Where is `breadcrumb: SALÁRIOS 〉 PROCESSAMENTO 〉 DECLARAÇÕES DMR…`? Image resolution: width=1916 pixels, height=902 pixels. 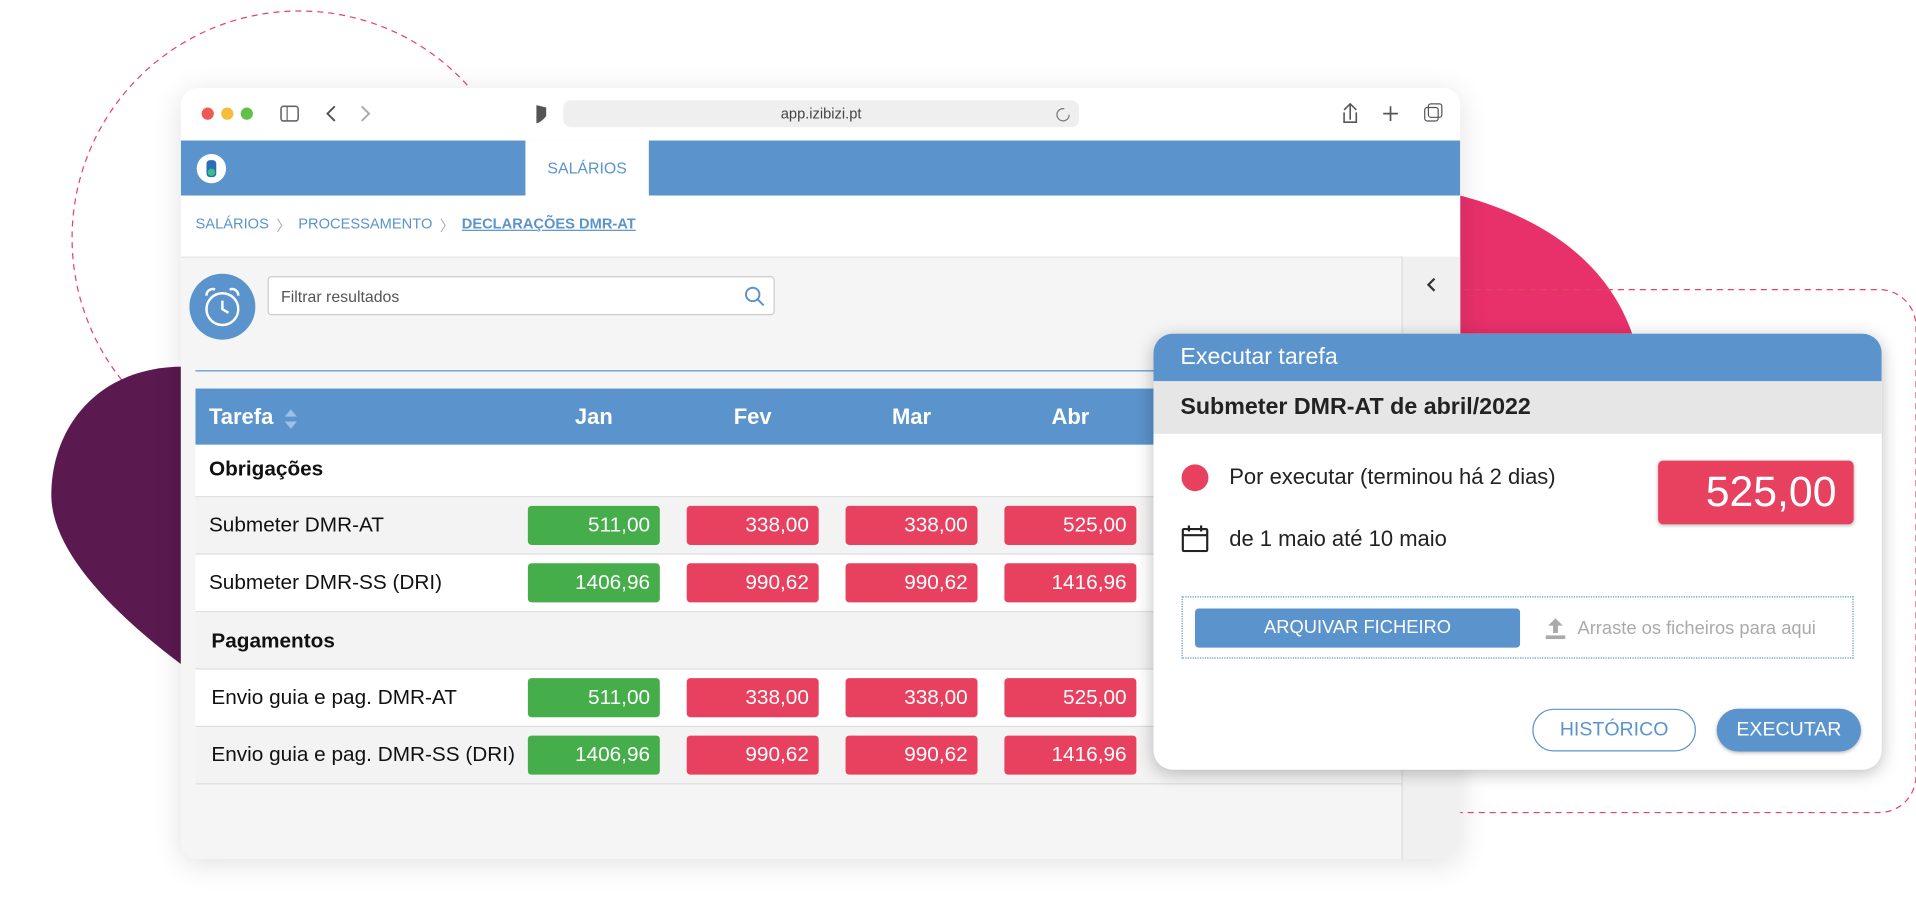 breadcrumb: SALÁRIOS 〉 PROCESSAMENTO 〉 DECLARAÇÕES DMR… is located at coordinates (415, 225).